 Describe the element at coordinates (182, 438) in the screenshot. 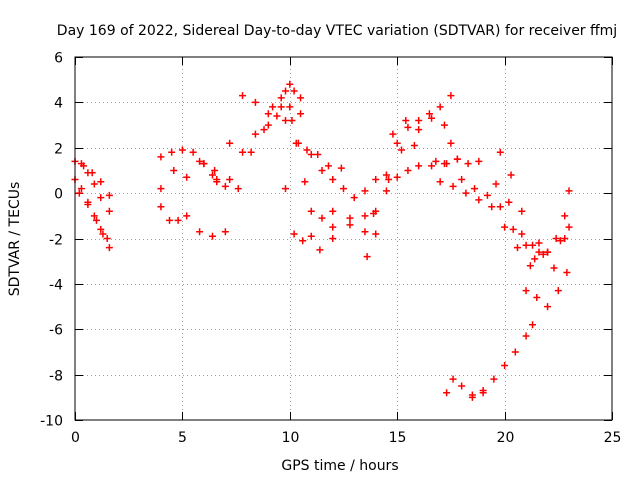

I see `x-tick-label: 5` at that location.